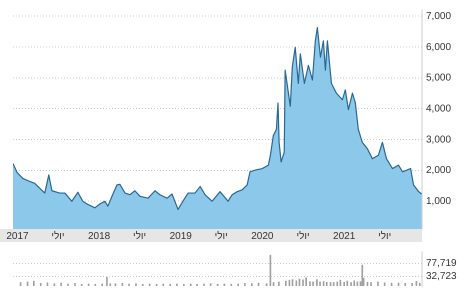 This screenshot has height=296, width=465. I want to click on x-tick-label: 2021, so click(344, 236).